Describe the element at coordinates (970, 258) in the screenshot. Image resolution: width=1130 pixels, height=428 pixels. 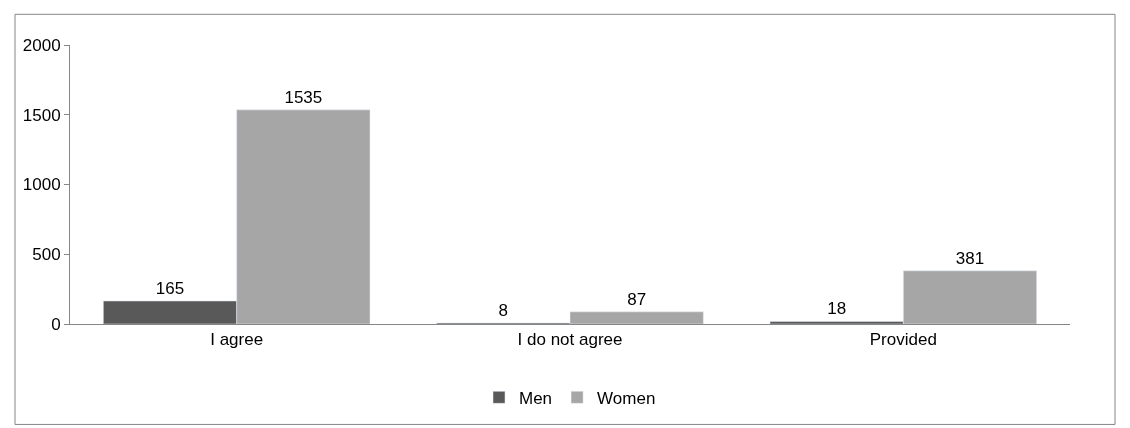
I see `data-label: 381` at that location.